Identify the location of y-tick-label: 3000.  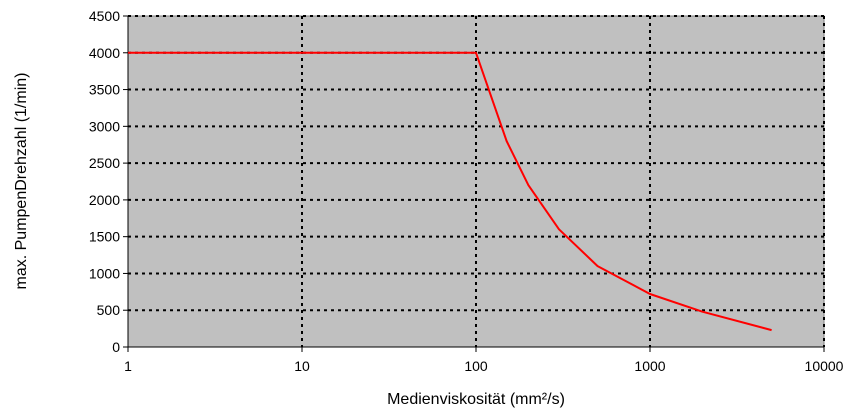
(104, 126).